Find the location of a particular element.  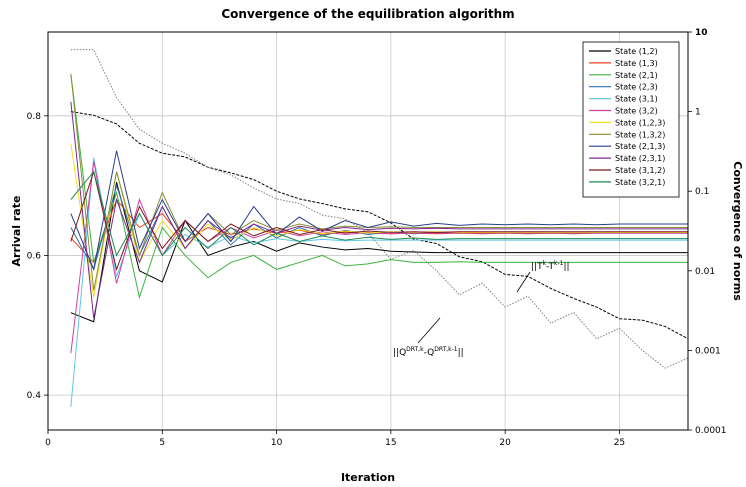

annotation-leader-t is located at coordinates (523, 282).